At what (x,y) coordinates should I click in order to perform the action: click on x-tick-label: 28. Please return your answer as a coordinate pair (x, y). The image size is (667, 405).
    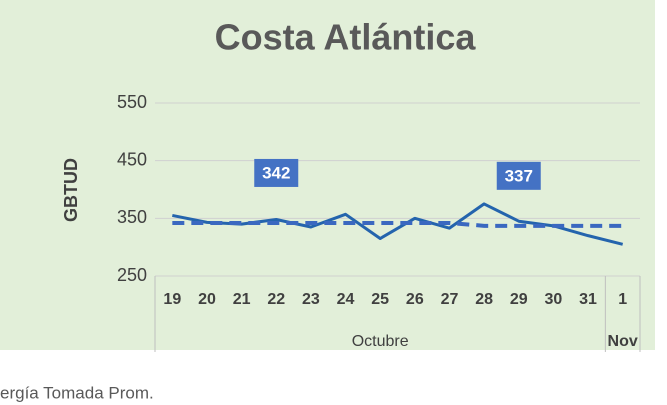
    Looking at the image, I should click on (484, 299).